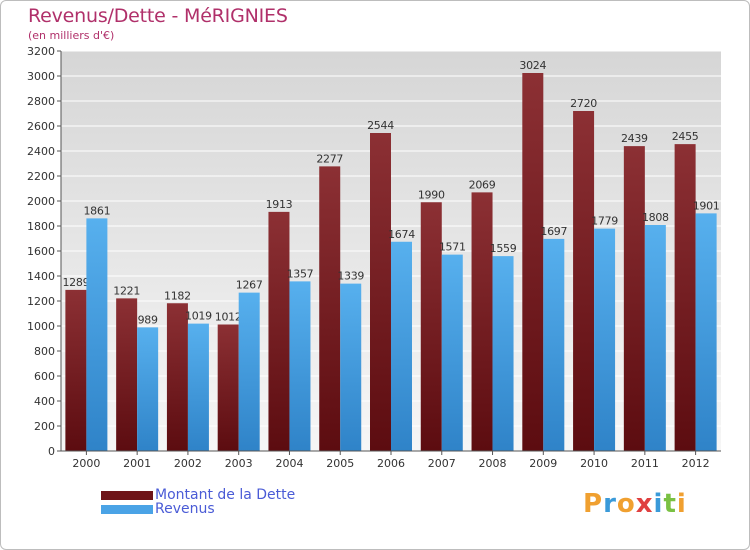  Describe the element at coordinates (41, 326) in the screenshot. I see `y-tick-label: 1000` at that location.